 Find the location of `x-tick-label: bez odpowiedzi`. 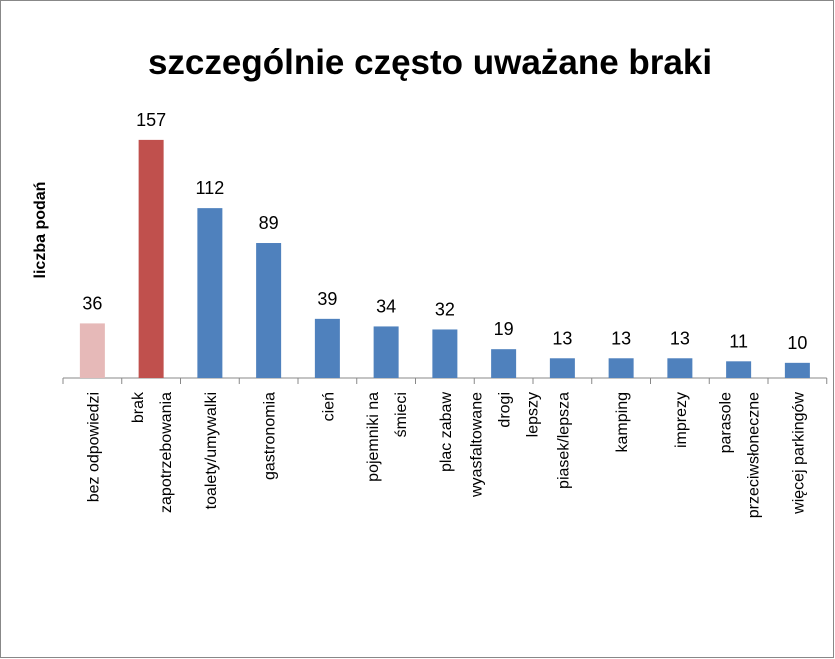

x-tick-label: bez odpowiedzi is located at coordinates (93, 447).